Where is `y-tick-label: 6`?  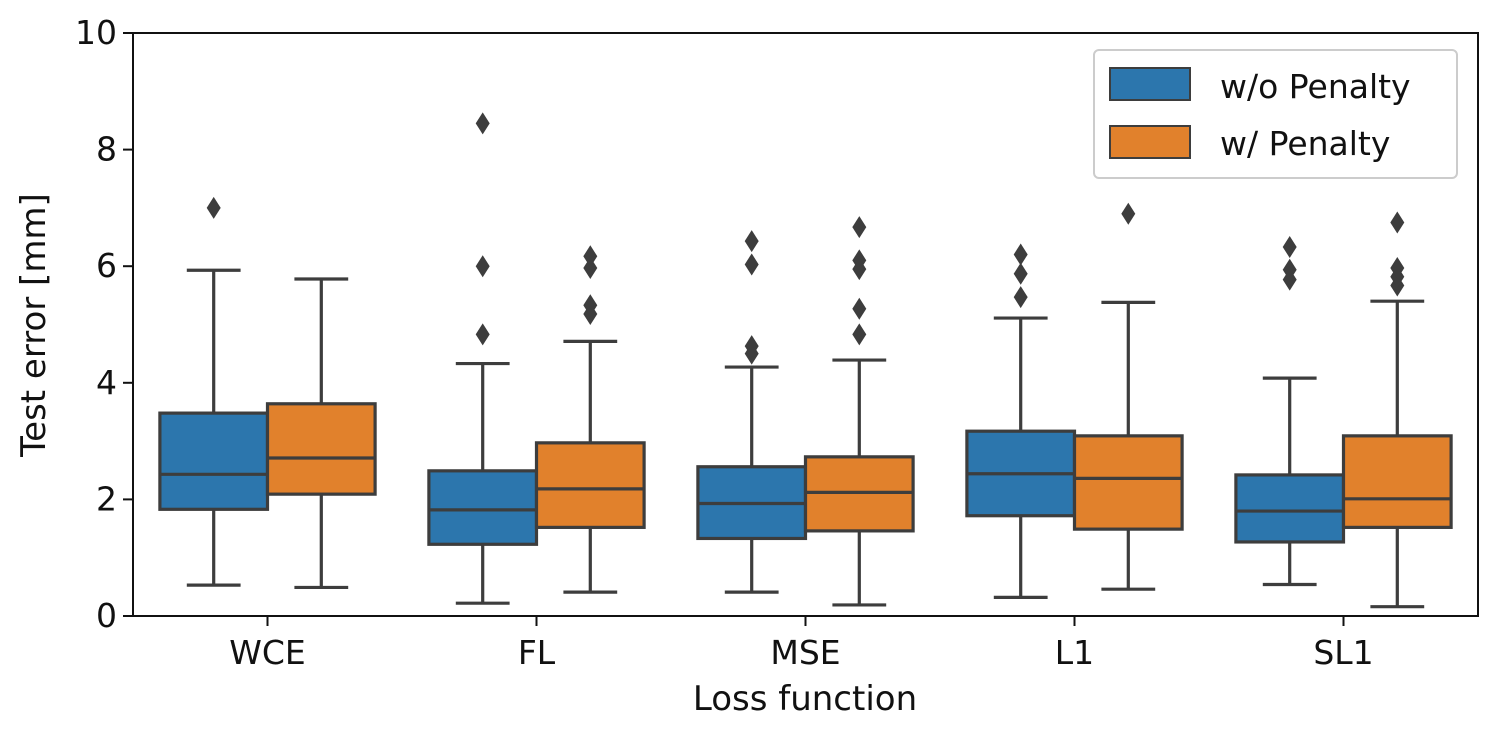
y-tick-label: 6 is located at coordinates (106, 265).